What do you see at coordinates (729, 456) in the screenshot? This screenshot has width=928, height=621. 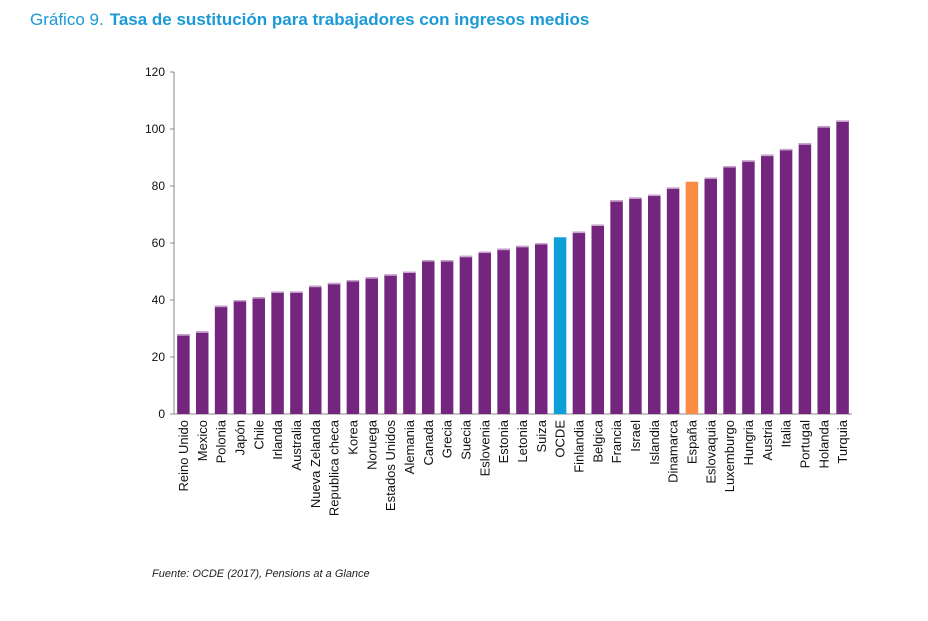 I see `x-tick-label: Luxemburgo` at bounding box center [729, 456].